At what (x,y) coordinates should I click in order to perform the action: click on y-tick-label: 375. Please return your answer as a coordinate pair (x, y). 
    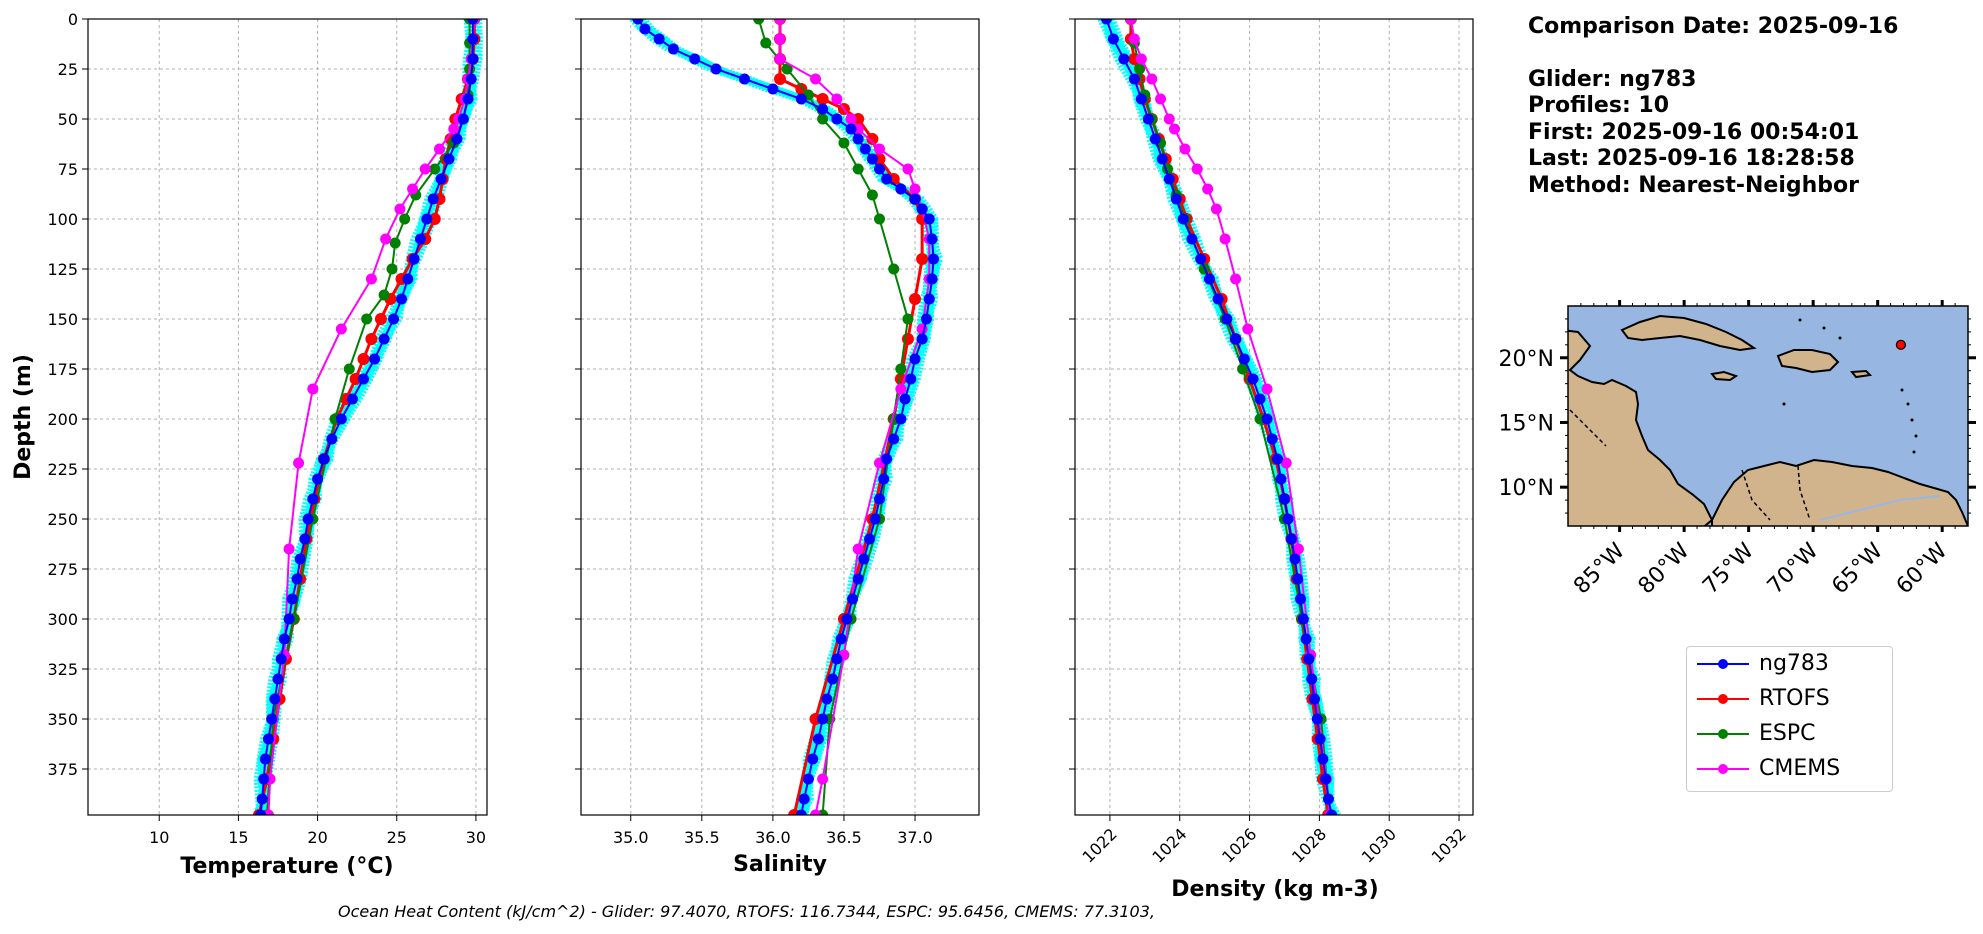
    Looking at the image, I should click on (62, 769).